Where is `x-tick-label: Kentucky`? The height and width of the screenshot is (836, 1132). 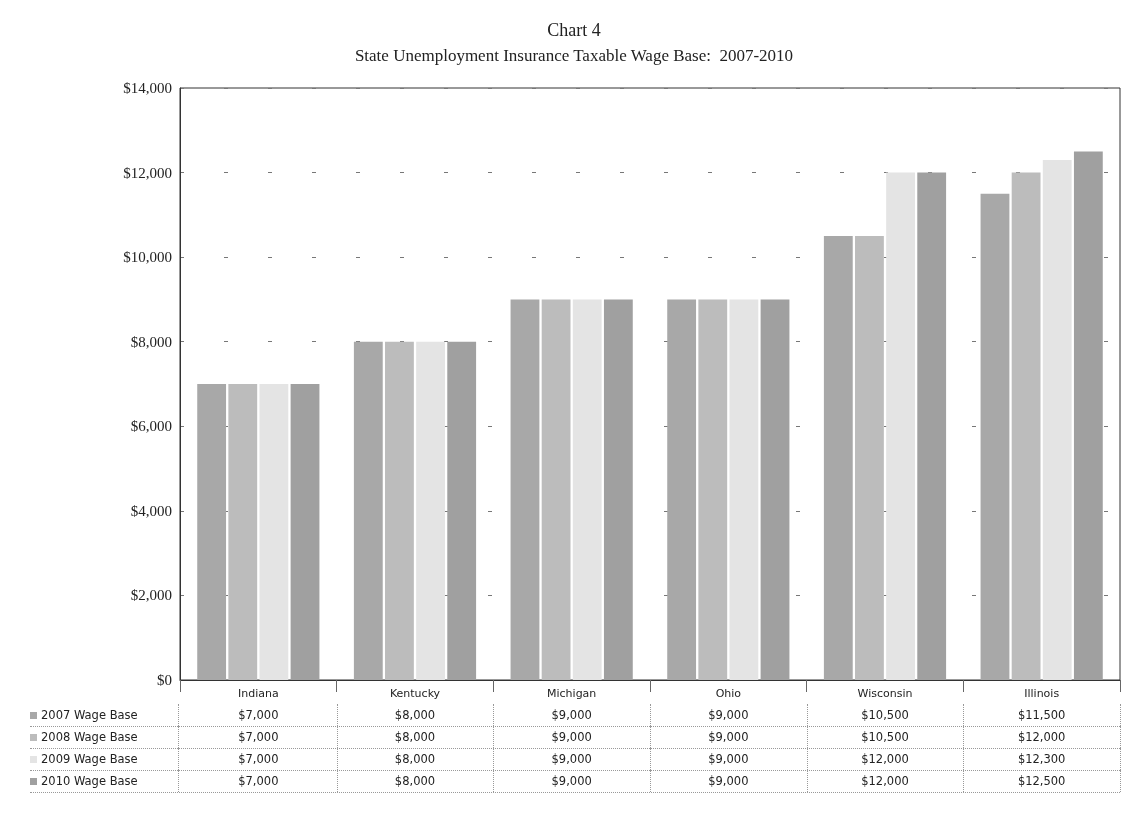 x-tick-label: Kentucky is located at coordinates (415, 693).